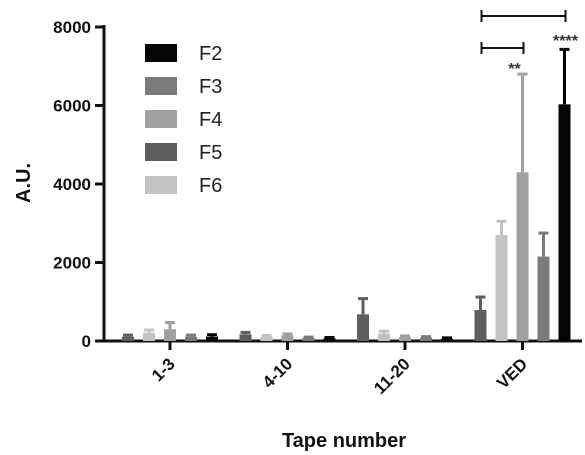 The width and height of the screenshot is (585, 455). Describe the element at coordinates (342, 368) in the screenshot. I see `x-axis: 1-3 4-10 11-20 VED` at that location.